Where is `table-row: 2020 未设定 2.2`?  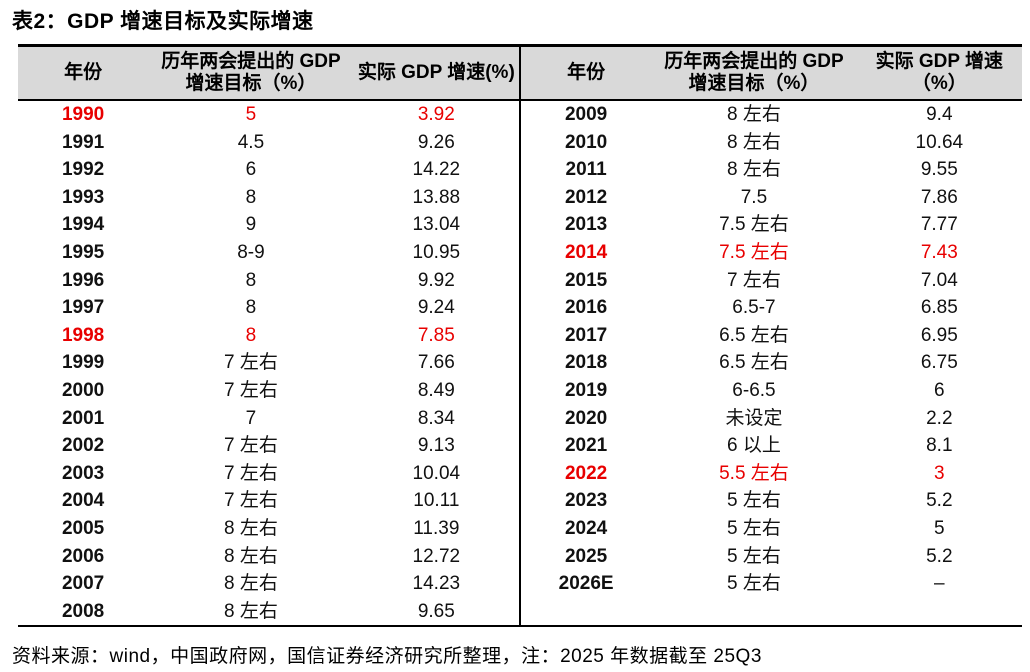 table-row: 2020 未设定 2.2 is located at coordinates (771, 419).